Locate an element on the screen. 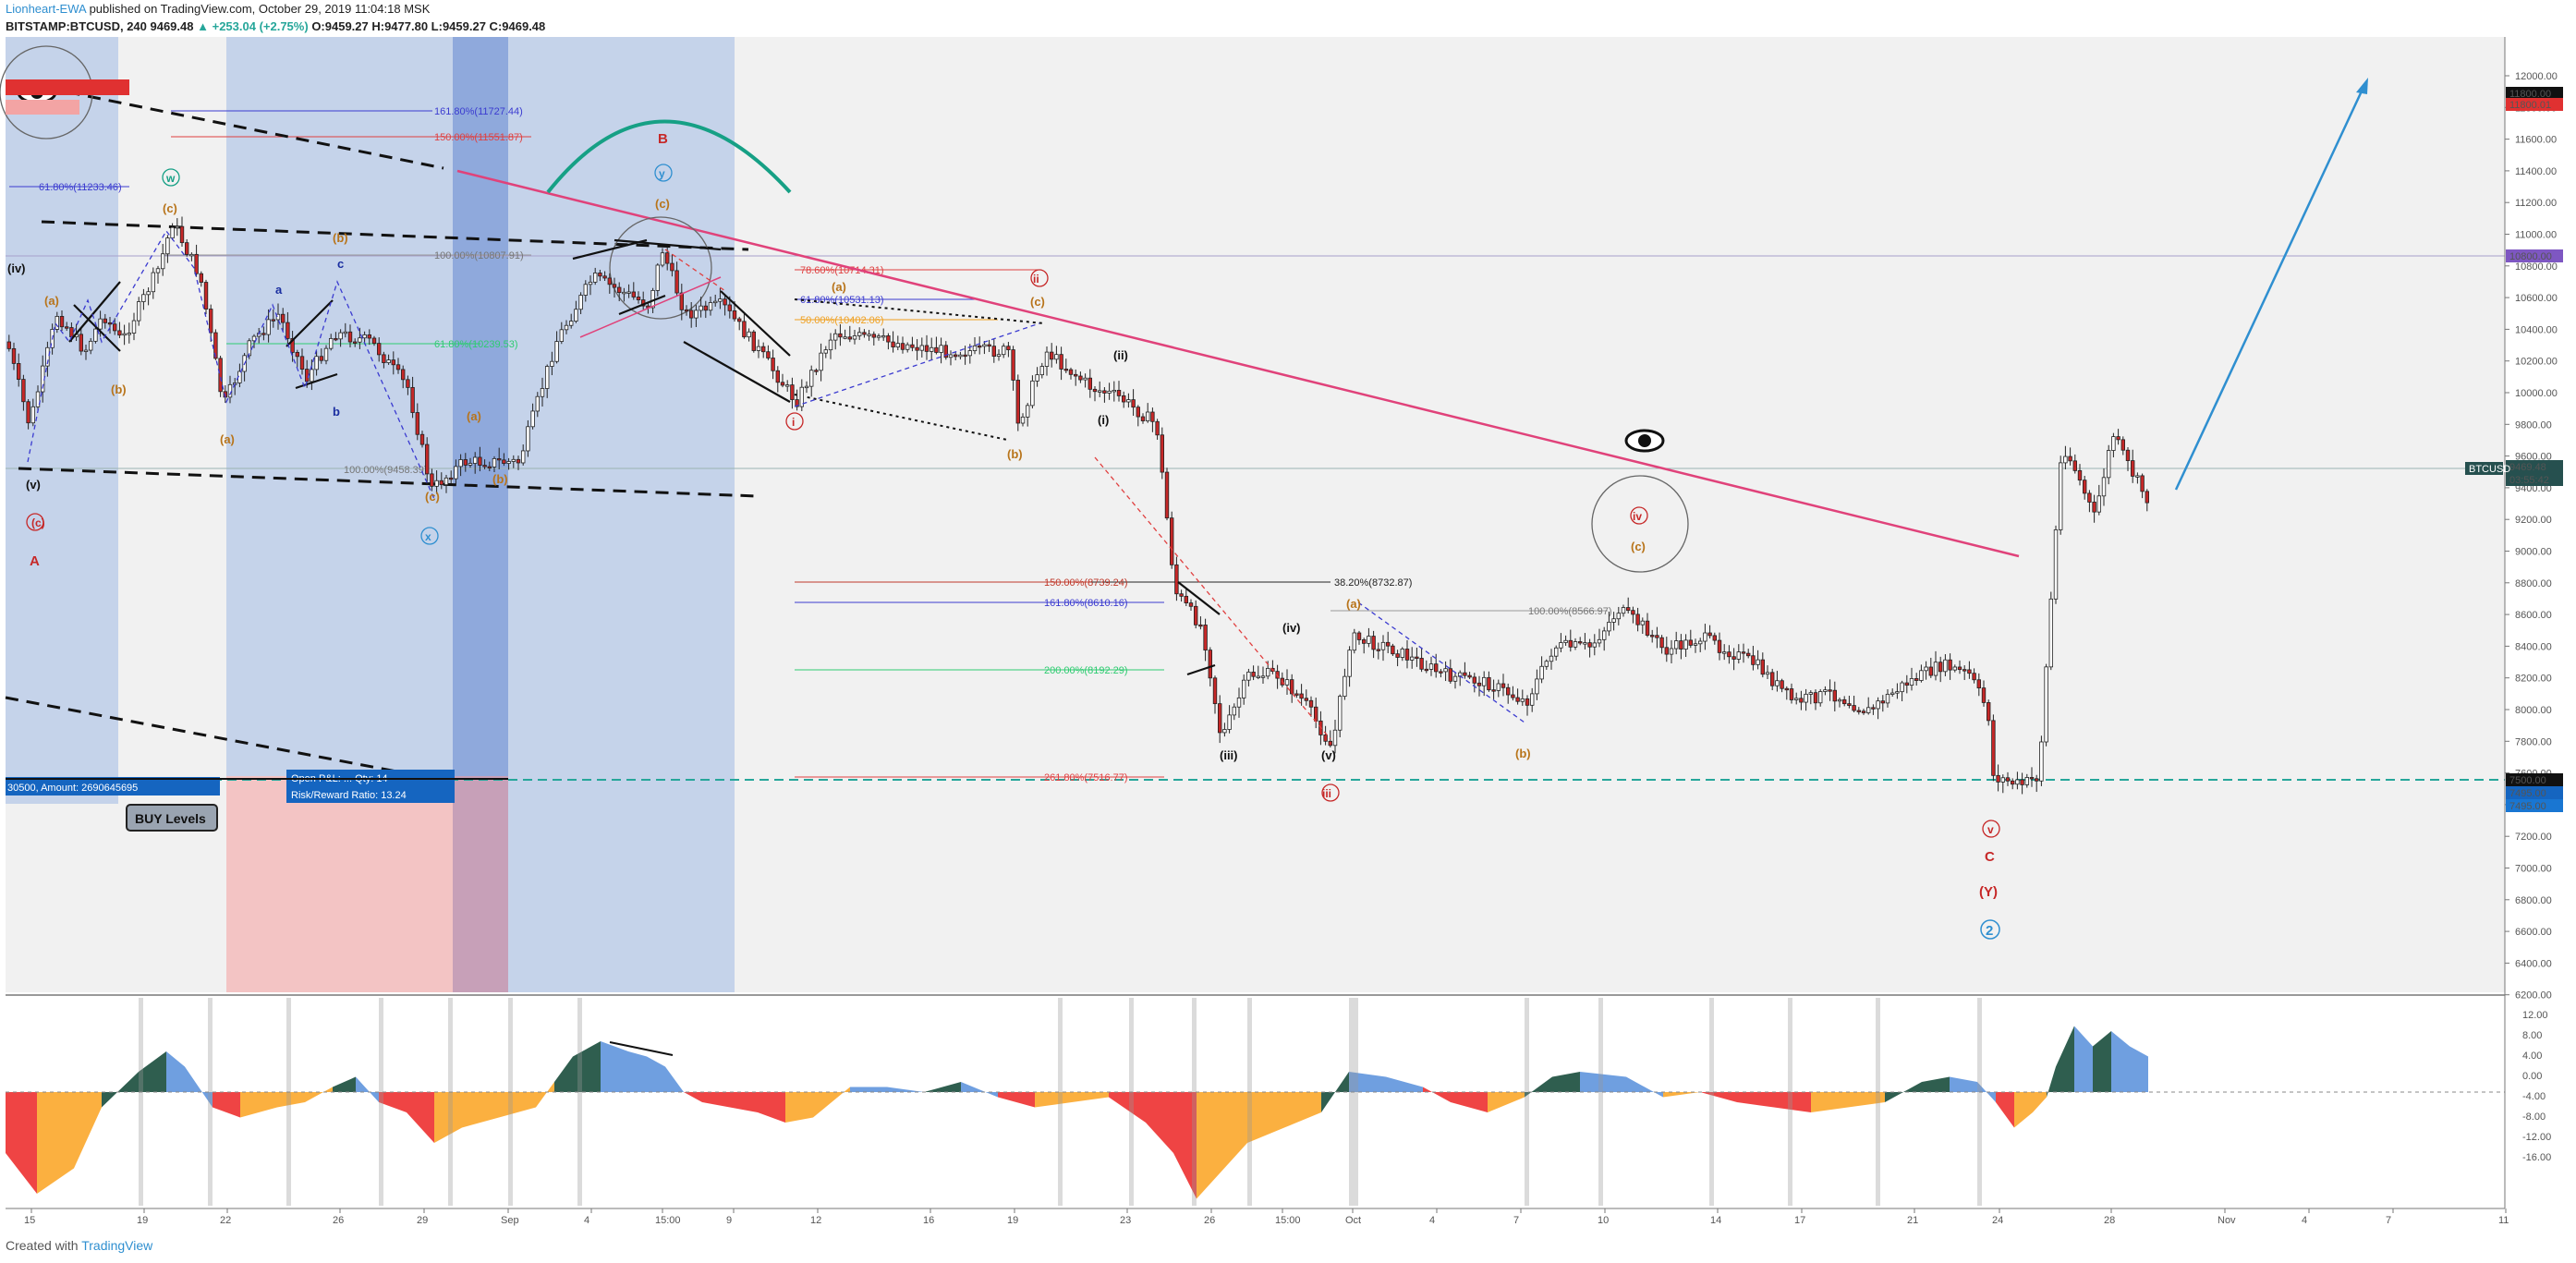 The image size is (2576, 1263). time-tick-label: 26 is located at coordinates (338, 1220).